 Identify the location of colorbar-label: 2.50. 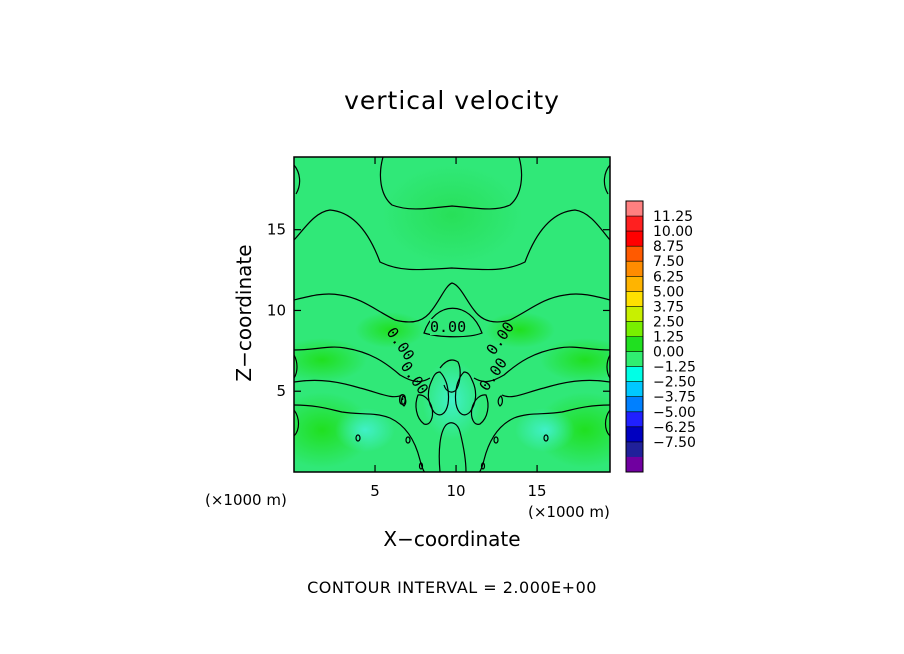
(668, 322).